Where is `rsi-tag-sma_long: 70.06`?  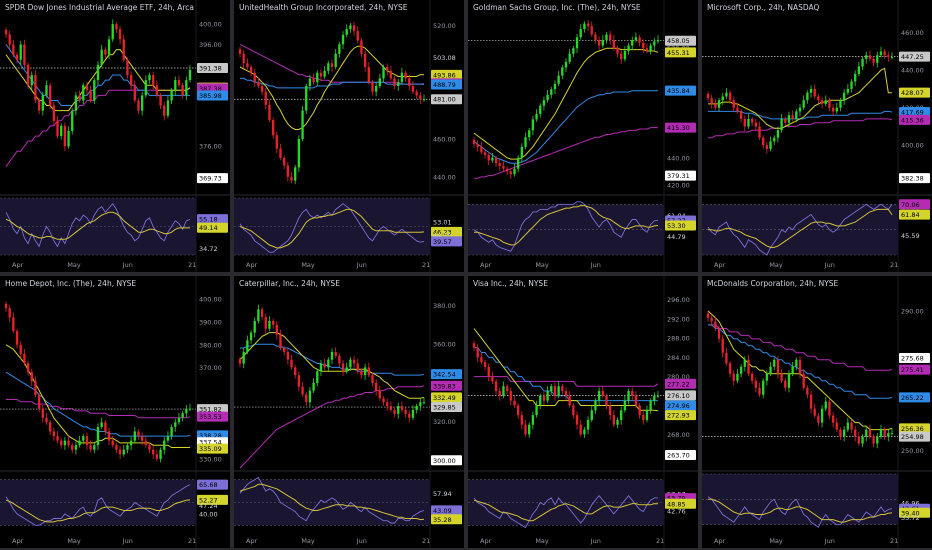
rsi-tag-sma_long: 70.06 is located at coordinates (914, 204).